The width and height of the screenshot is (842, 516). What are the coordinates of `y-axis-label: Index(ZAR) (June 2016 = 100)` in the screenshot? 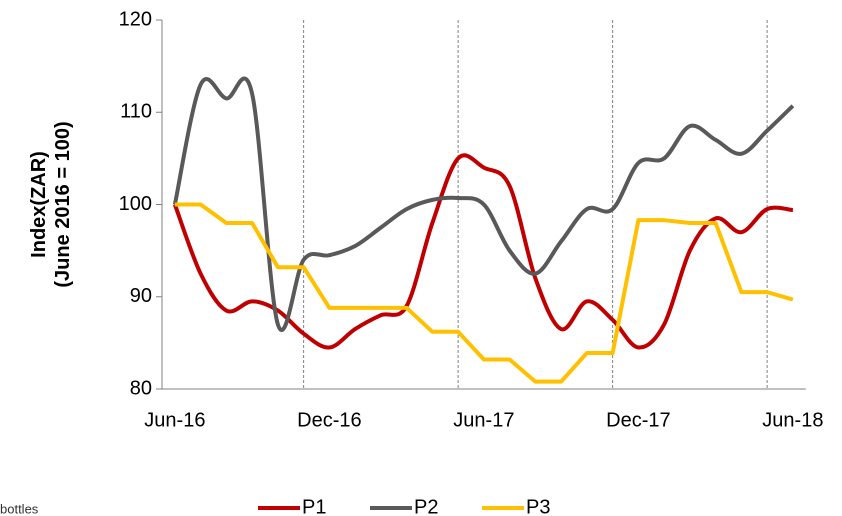 It's located at (51, 204).